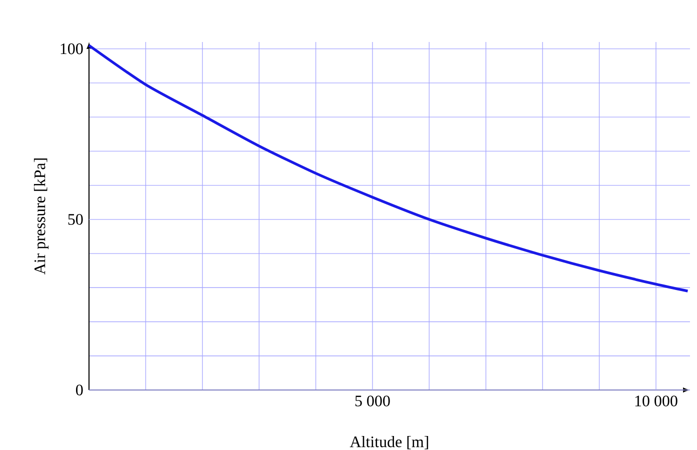 The width and height of the screenshot is (697, 450). What do you see at coordinates (75, 219) in the screenshot?
I see `y-tick-label: 50` at bounding box center [75, 219].